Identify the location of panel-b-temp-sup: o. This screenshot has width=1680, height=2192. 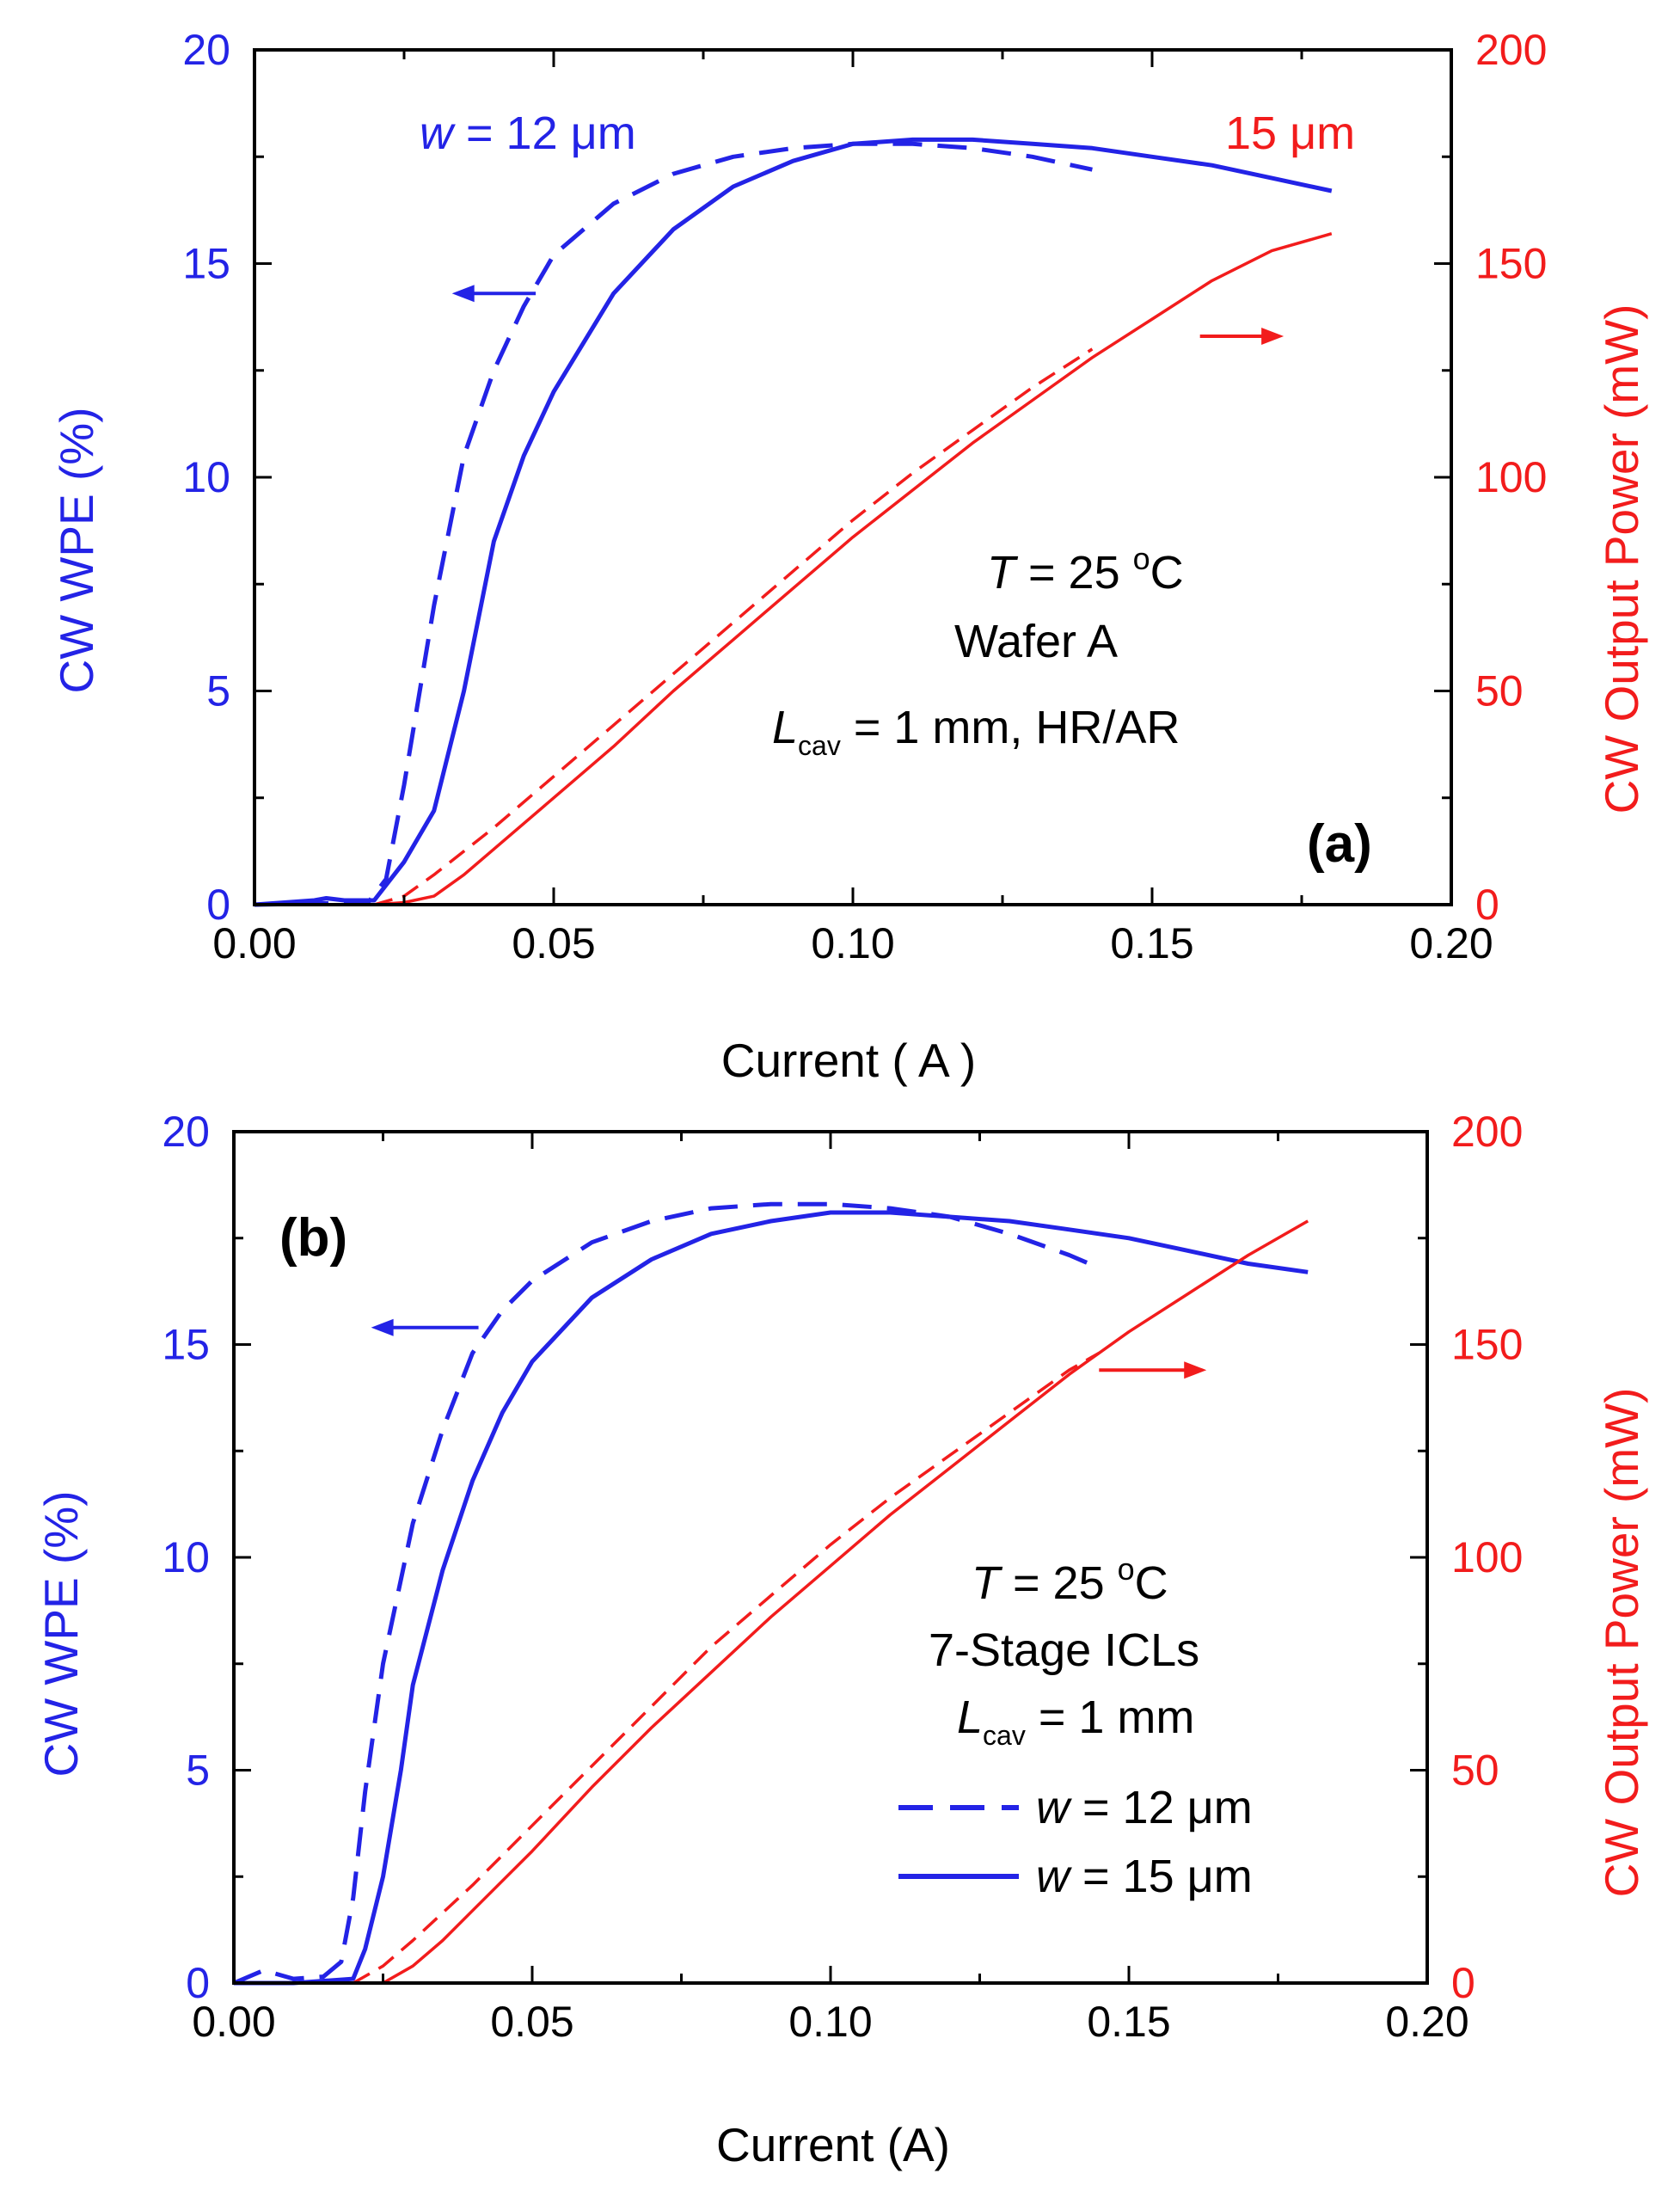
(1127, 1569).